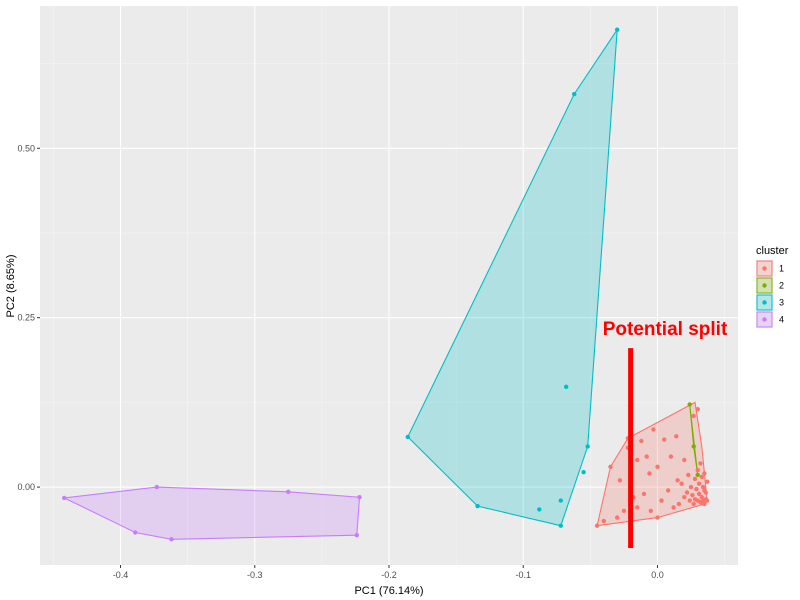  Describe the element at coordinates (255, 575) in the screenshot. I see `x-tick-label: -0.3` at that location.